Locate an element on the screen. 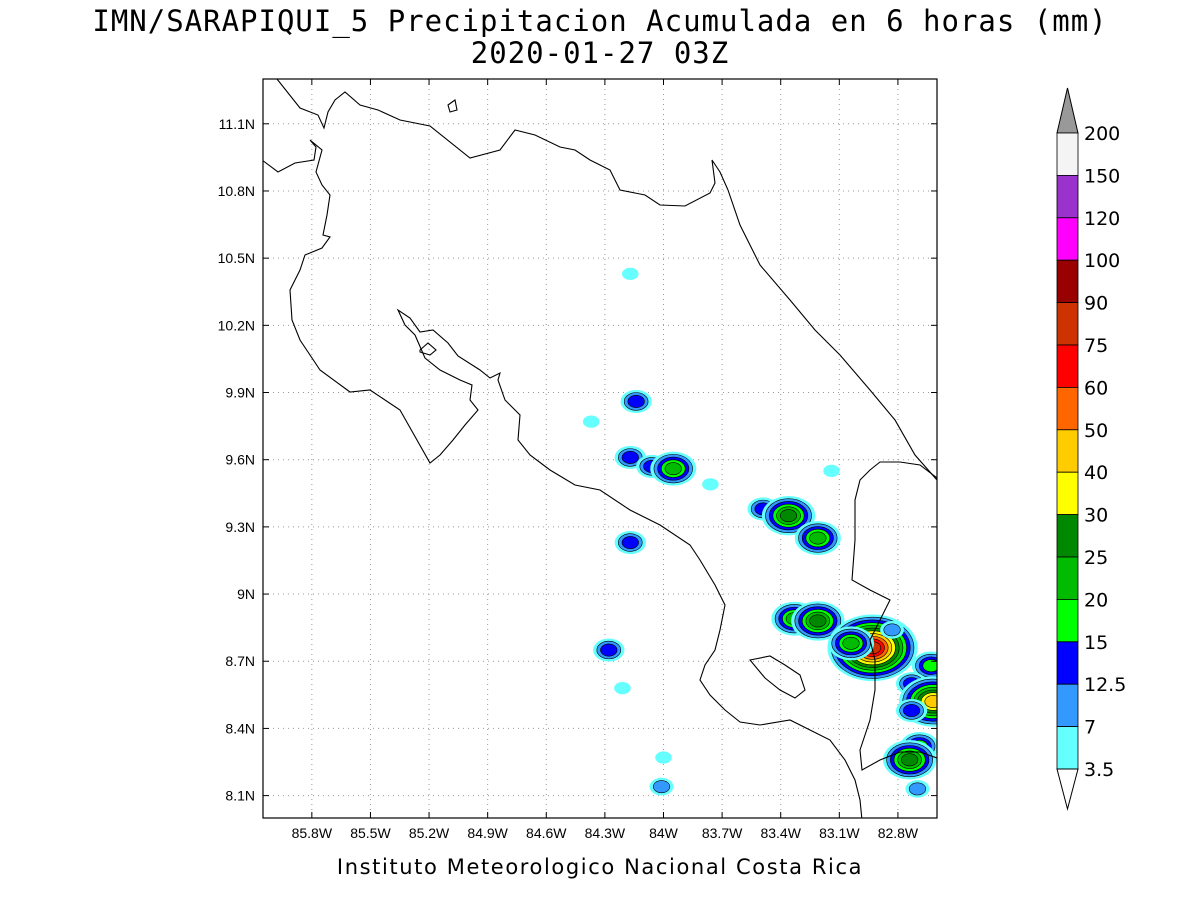 This screenshot has height=900, width=1200. colorbar-label: 90 is located at coordinates (1096, 304).